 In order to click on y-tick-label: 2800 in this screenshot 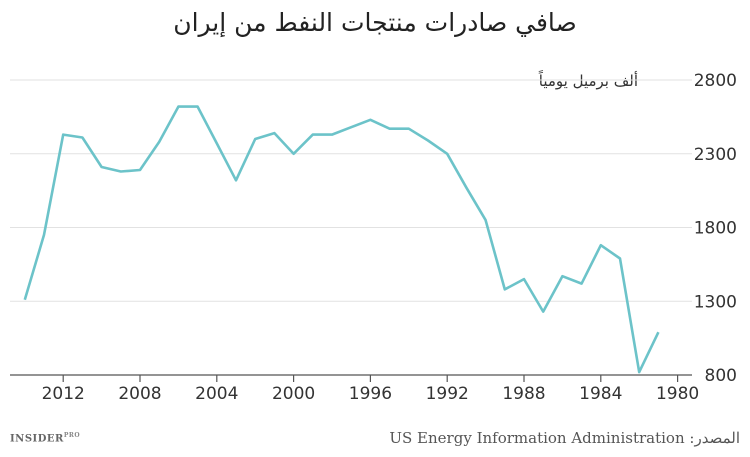, I will do `click(715, 81)`.